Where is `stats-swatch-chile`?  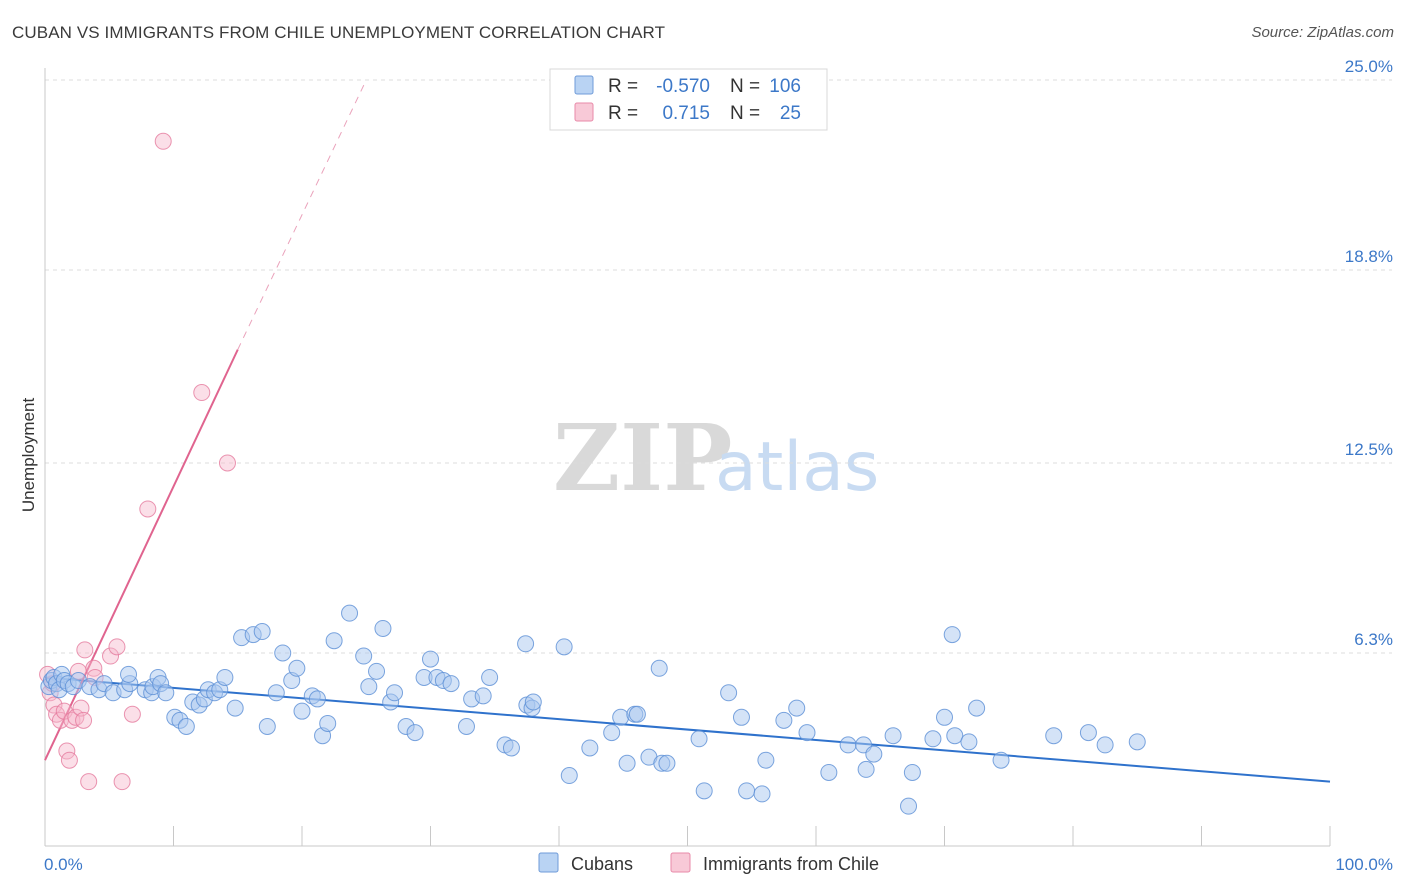 stats-swatch-chile is located at coordinates (584, 112).